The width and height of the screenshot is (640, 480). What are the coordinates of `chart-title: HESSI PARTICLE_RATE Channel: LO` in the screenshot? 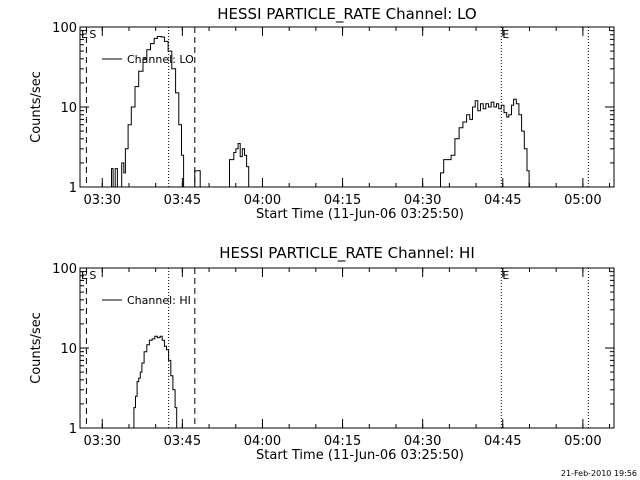 It's located at (346, 14).